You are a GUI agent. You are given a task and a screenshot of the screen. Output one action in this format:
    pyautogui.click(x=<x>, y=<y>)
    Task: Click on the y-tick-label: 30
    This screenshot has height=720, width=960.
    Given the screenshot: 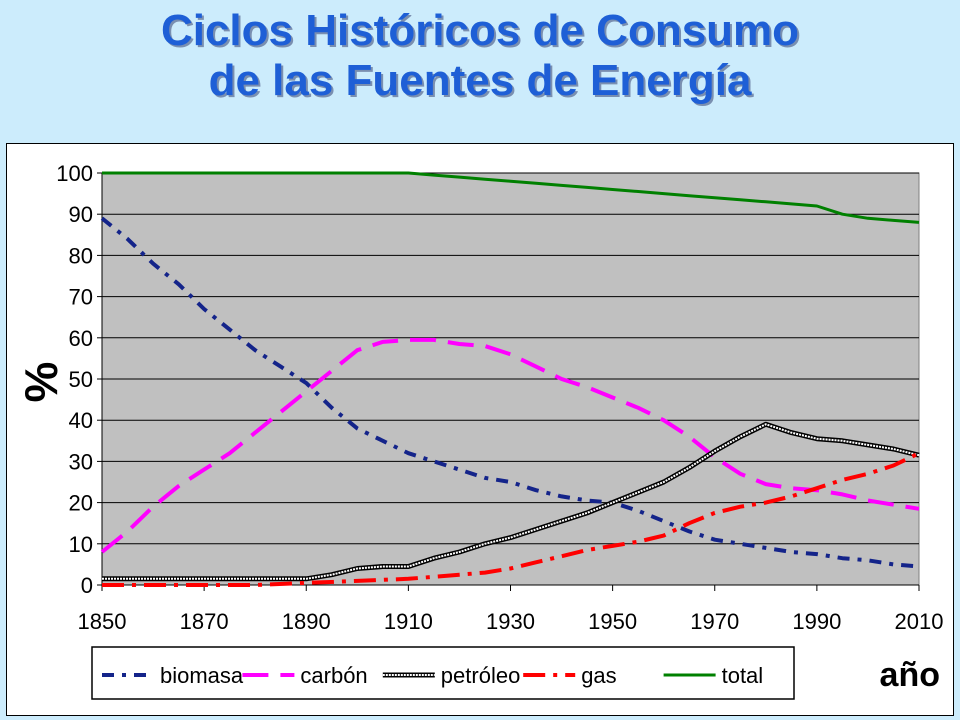 What is the action you would take?
    pyautogui.click(x=81, y=461)
    